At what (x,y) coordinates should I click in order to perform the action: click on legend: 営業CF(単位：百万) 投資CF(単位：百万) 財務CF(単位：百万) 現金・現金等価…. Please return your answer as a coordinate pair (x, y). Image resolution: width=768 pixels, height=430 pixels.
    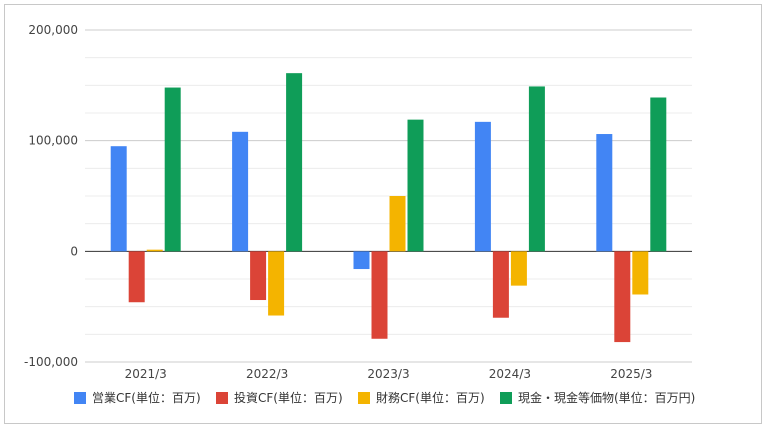
    Looking at the image, I should click on (384, 397).